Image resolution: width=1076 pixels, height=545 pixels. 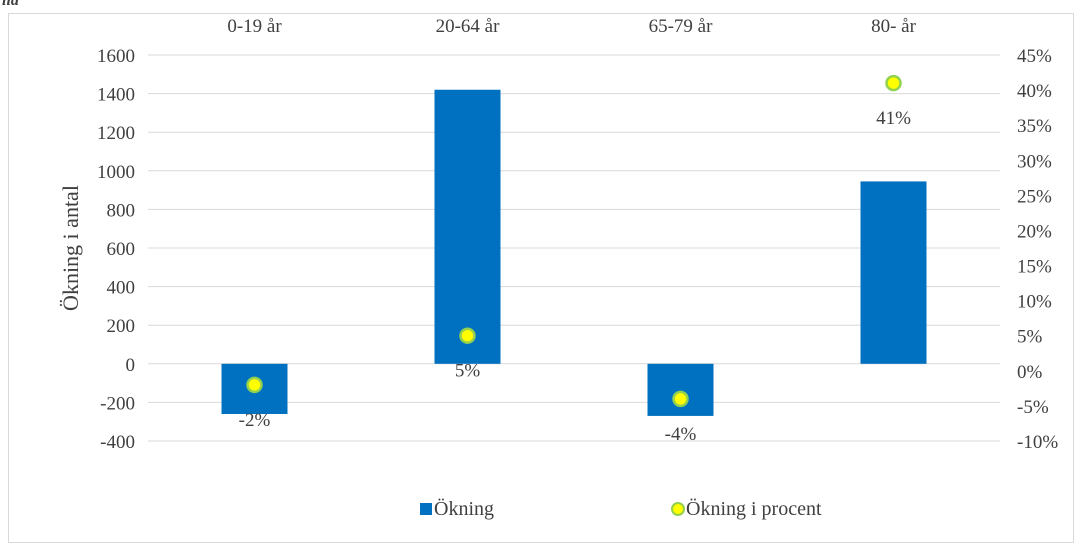 I want to click on category-label: 0-19 år, so click(x=254, y=26).